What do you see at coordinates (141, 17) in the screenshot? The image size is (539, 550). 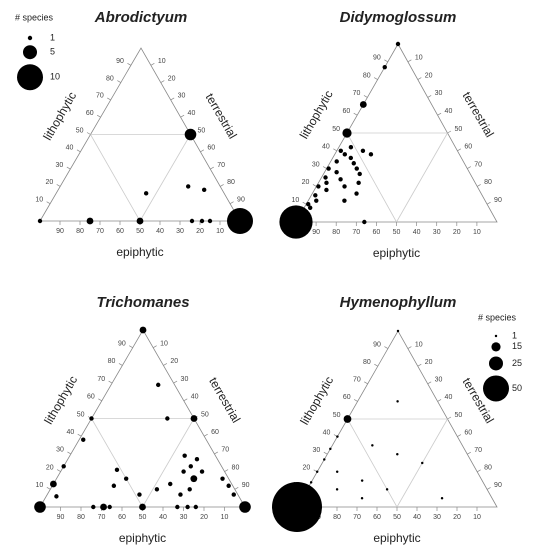 I see `chart-title: Abrodictyum` at bounding box center [141, 17].